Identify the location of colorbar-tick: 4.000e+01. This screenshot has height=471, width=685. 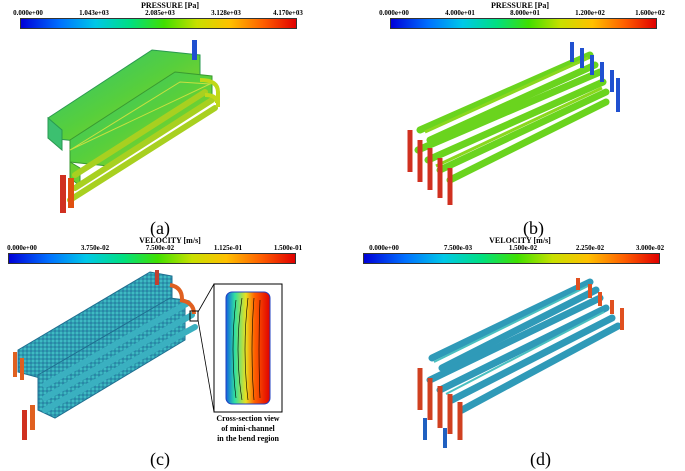
(460, 13).